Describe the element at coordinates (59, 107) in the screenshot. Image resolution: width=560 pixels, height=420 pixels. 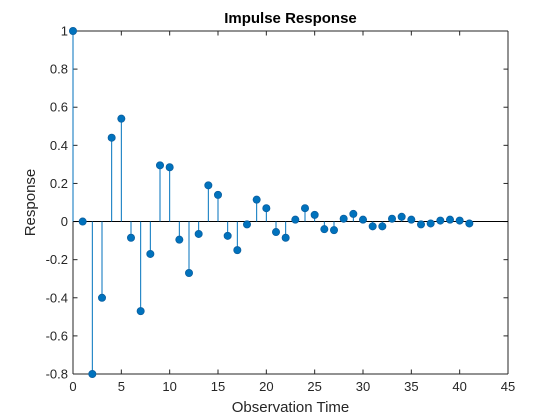
I see `y-tick-label: 0.6` at that location.